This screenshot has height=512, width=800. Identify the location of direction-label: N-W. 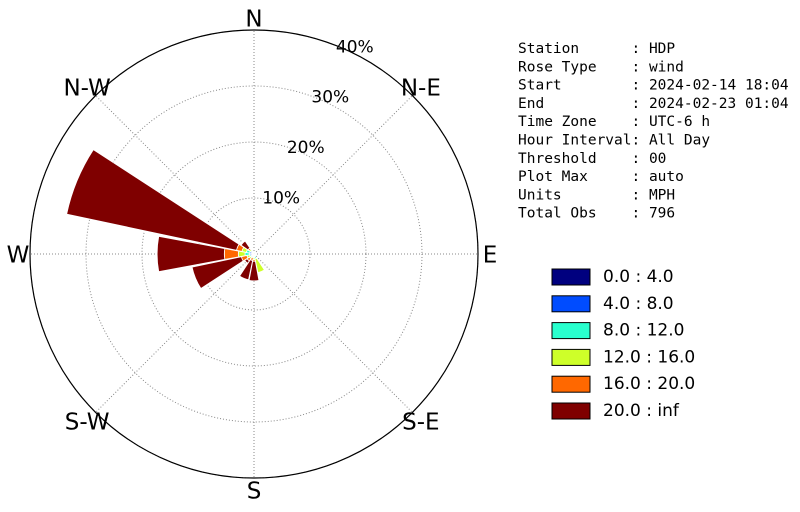
(86, 89).